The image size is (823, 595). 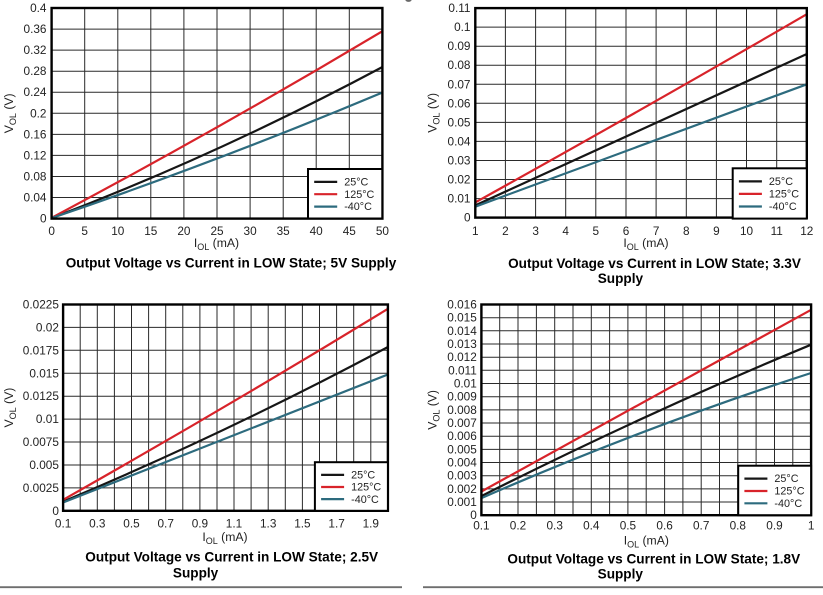 What do you see at coordinates (462, 370) in the screenshot?
I see `svg-text: 0.011` at bounding box center [462, 370].